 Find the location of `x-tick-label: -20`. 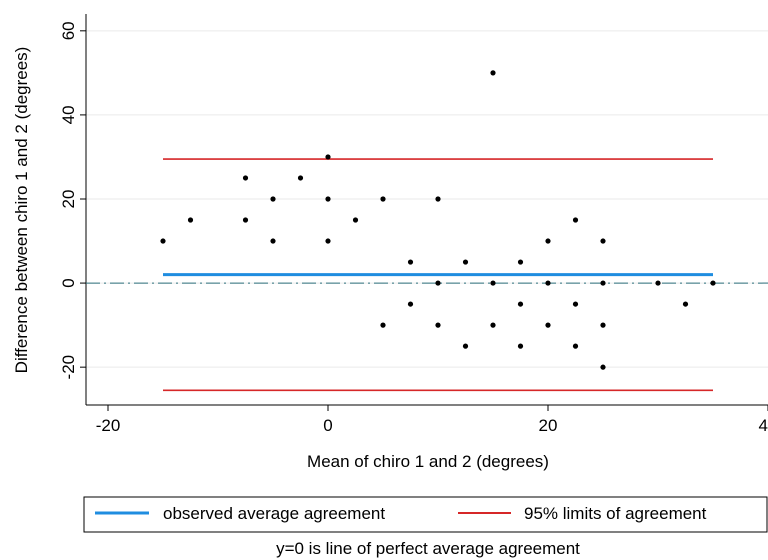

x-tick-label: -20 is located at coordinates (108, 425).